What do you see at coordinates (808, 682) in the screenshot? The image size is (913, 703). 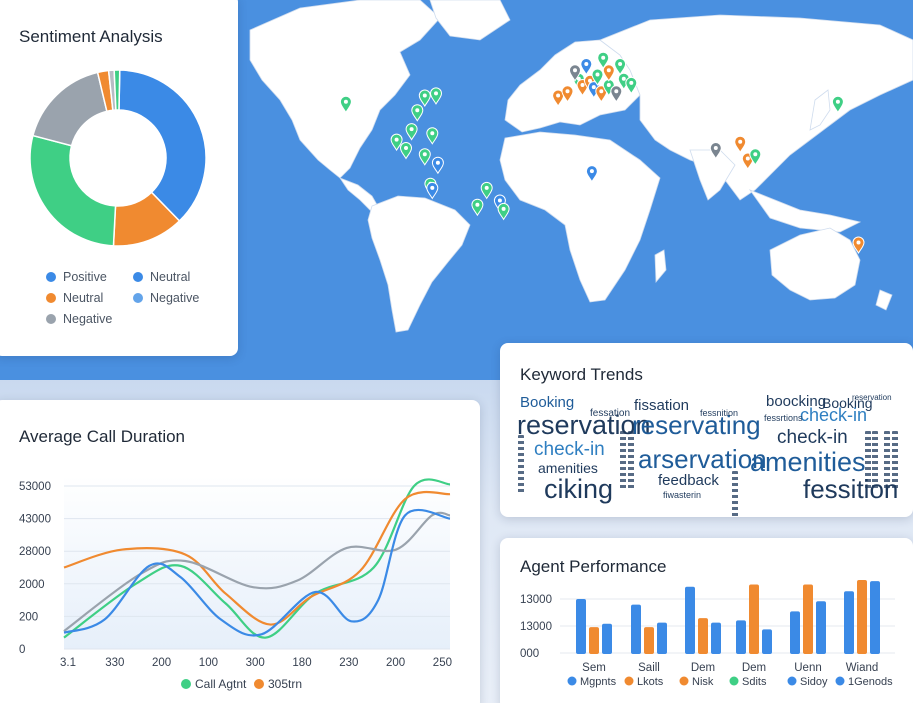 I see `bar-legend-item: Sidoy` at bounding box center [808, 682].